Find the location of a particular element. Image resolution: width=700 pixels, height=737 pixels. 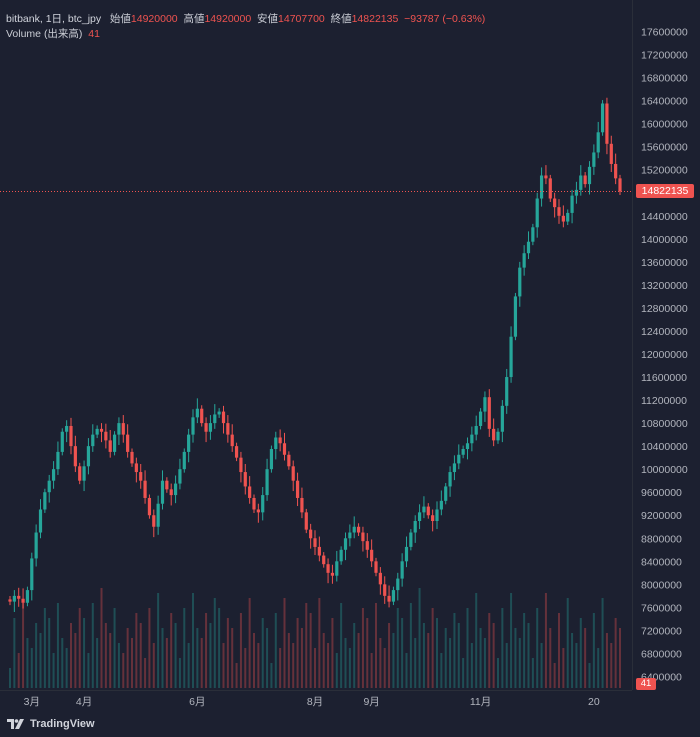

time-tick-label: 6月 is located at coordinates (197, 702).